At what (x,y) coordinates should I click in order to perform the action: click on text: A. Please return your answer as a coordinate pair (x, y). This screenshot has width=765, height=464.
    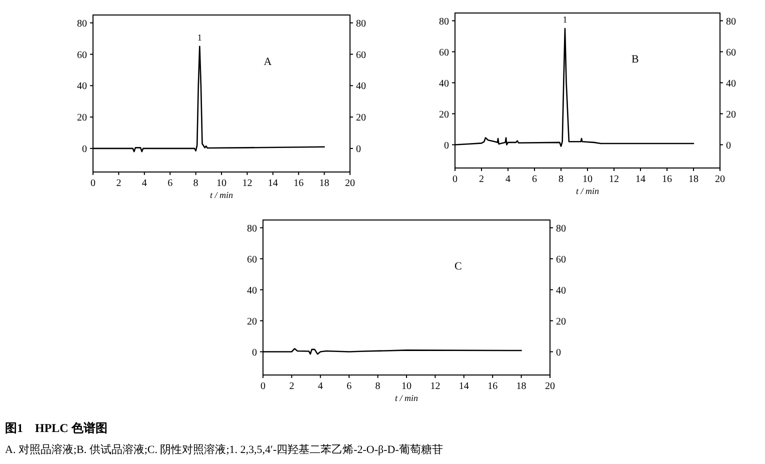
    Looking at the image, I should click on (268, 62).